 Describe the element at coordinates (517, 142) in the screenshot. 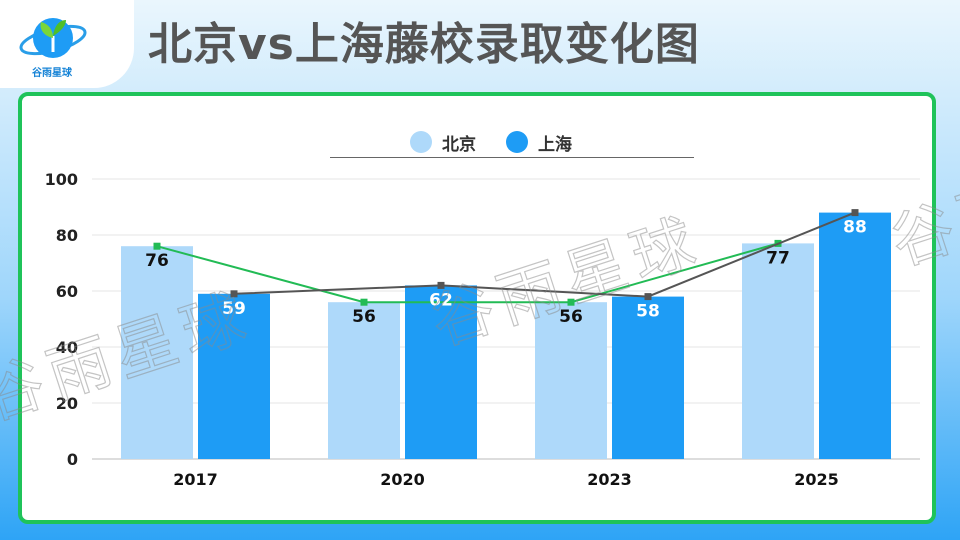

I see `legend-dot-shanghai` at that location.